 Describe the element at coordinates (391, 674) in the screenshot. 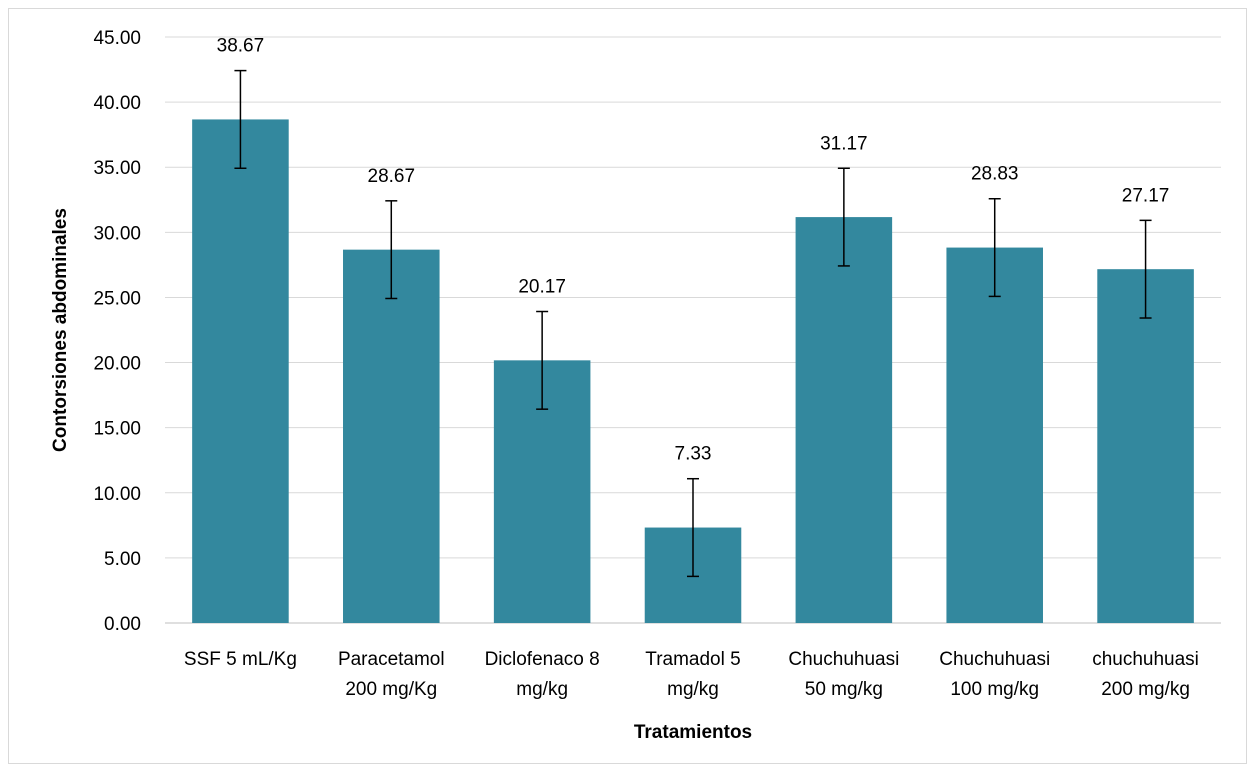

I see `x-tick-label: Paracetamol 200 mg/Kg` at that location.